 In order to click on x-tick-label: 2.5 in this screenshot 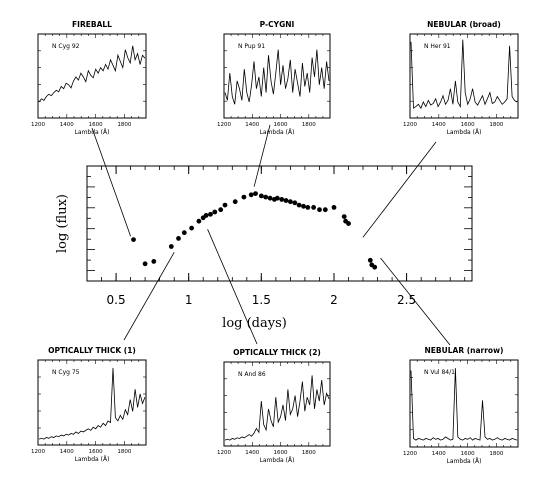, I will do `click(406, 300)`.